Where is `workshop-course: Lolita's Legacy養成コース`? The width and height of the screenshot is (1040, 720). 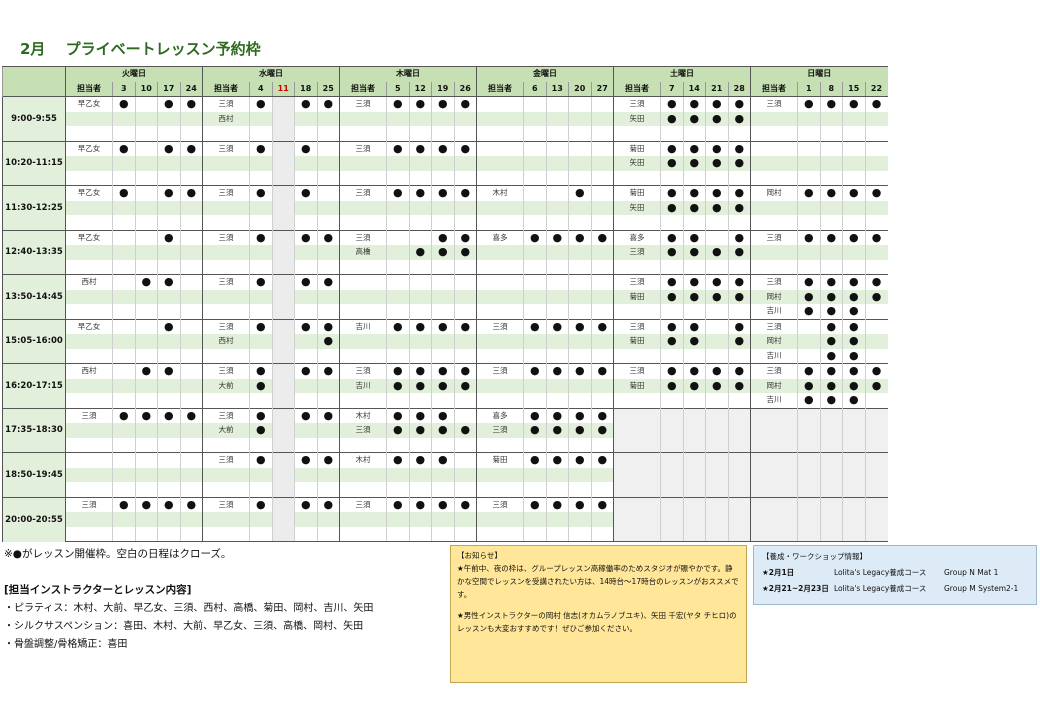
workshop-course: Lolita's Legacy養成コース is located at coordinates (880, 572).